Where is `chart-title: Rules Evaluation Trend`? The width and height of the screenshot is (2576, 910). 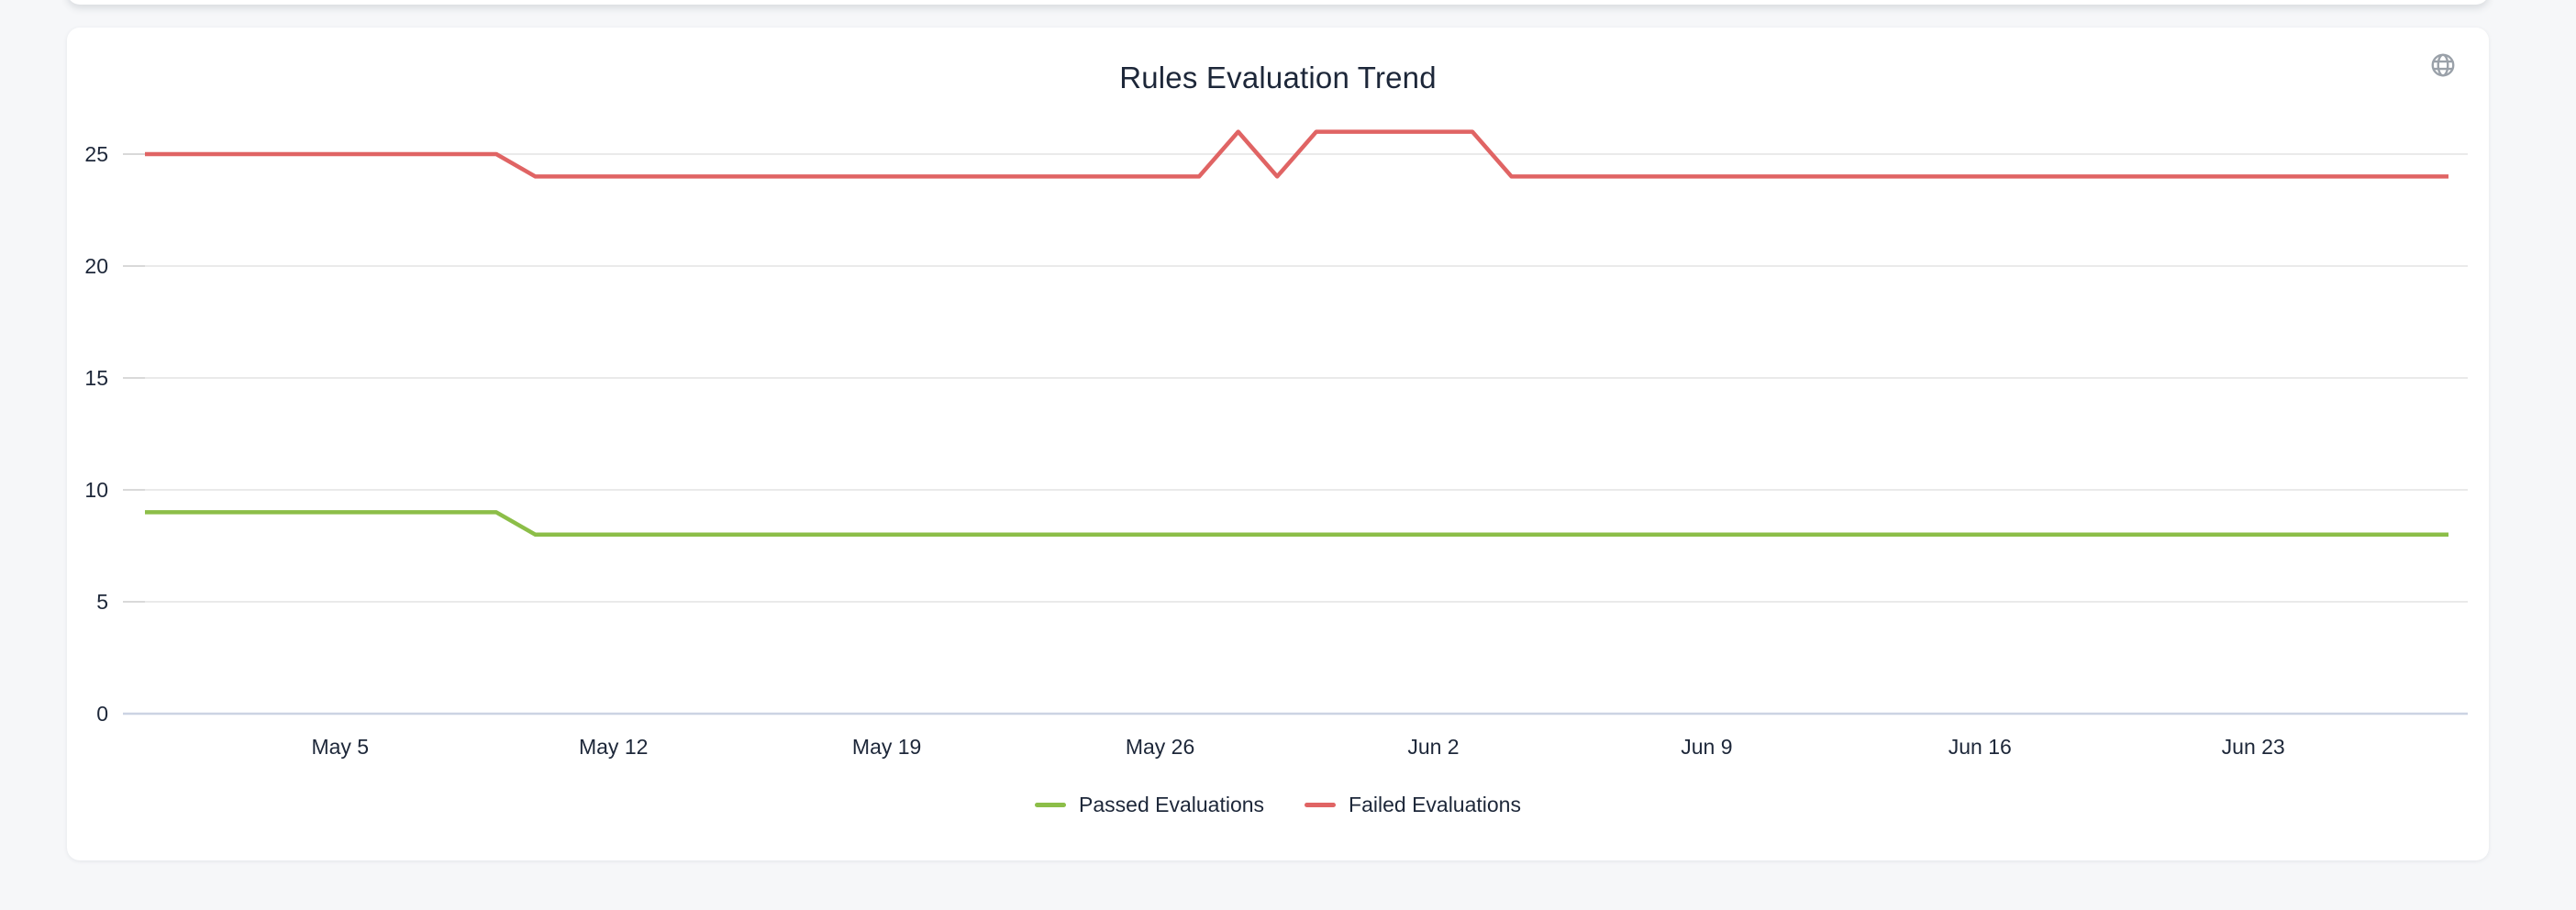 chart-title: Rules Evaluation Trend is located at coordinates (1278, 77).